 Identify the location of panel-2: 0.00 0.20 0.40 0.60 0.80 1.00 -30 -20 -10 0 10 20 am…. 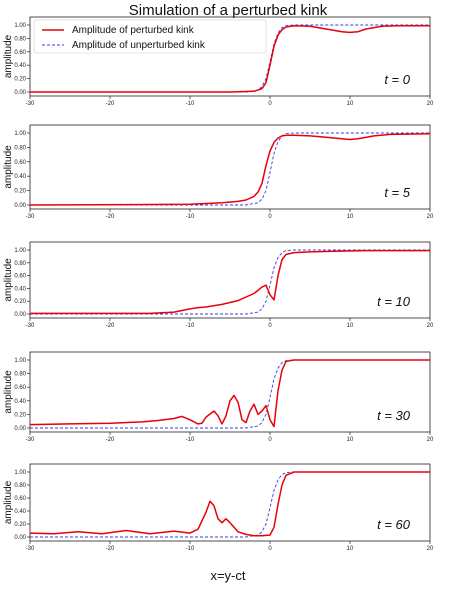
(218, 285).